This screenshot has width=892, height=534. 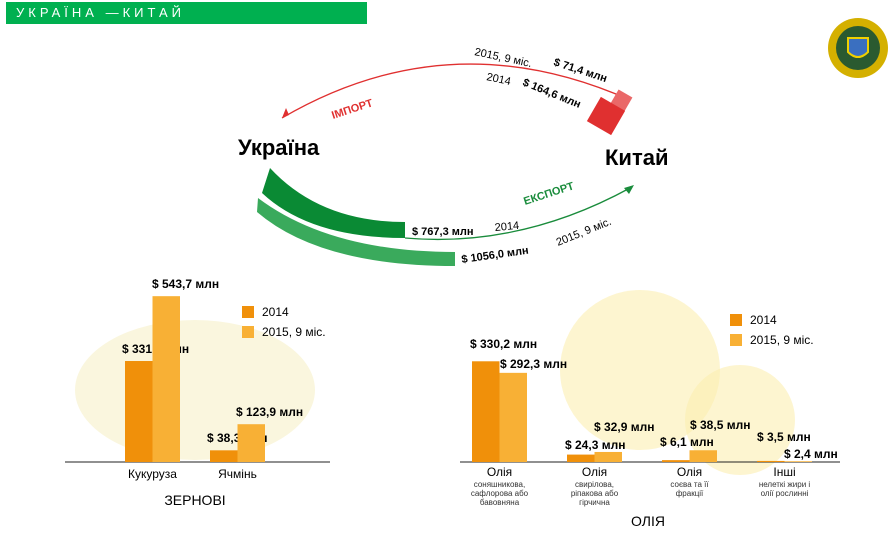 I want to click on import-bar-2014, so click(x=606, y=116).